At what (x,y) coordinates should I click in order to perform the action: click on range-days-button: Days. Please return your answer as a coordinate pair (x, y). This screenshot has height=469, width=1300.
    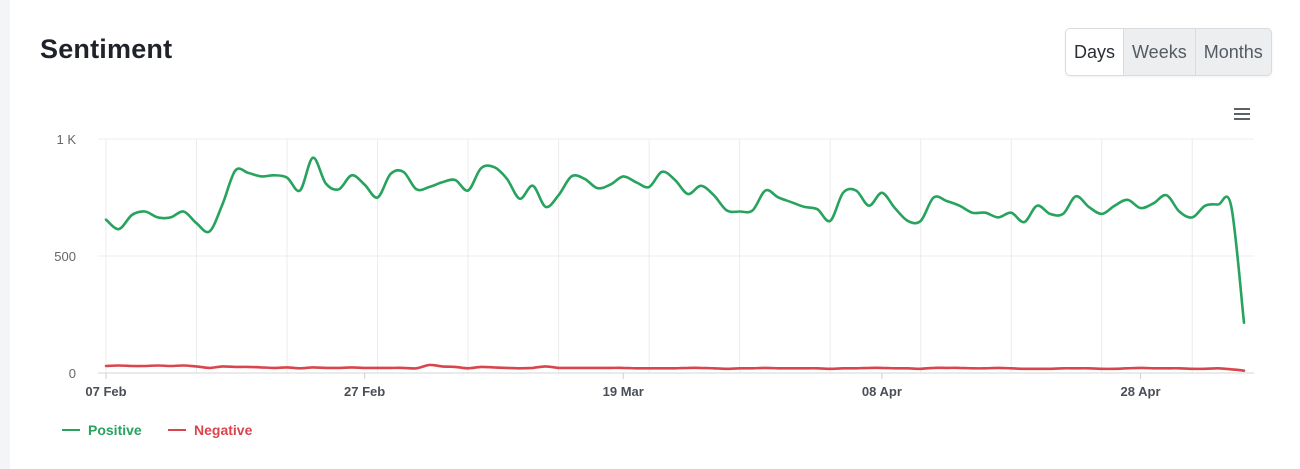
    Looking at the image, I should click on (1095, 52).